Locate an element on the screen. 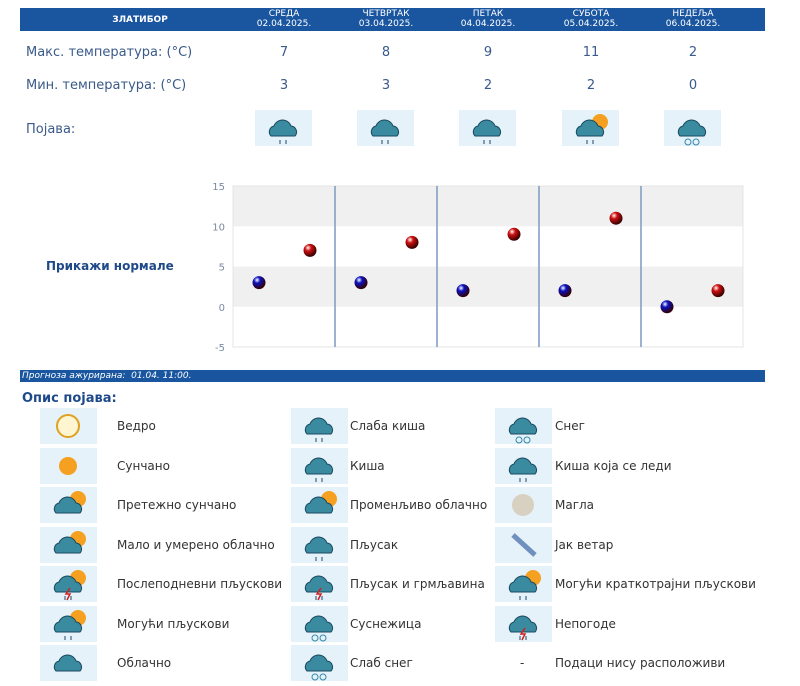  legend-label: Послеподневни пљускови is located at coordinates (200, 584).